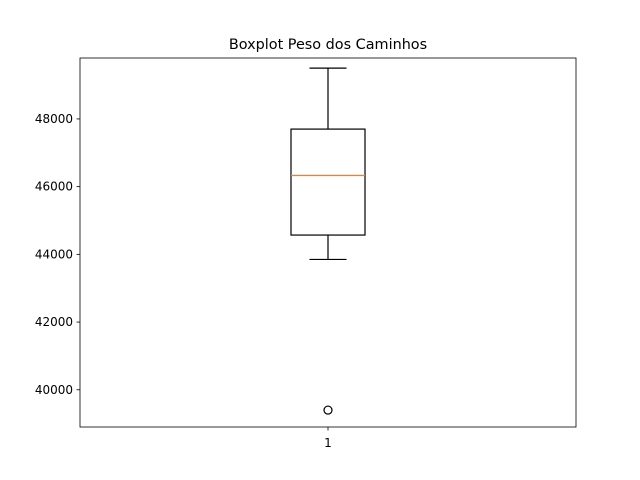  I want to click on chart-title: Boxplot Peso dos Caminhos, so click(328, 45).